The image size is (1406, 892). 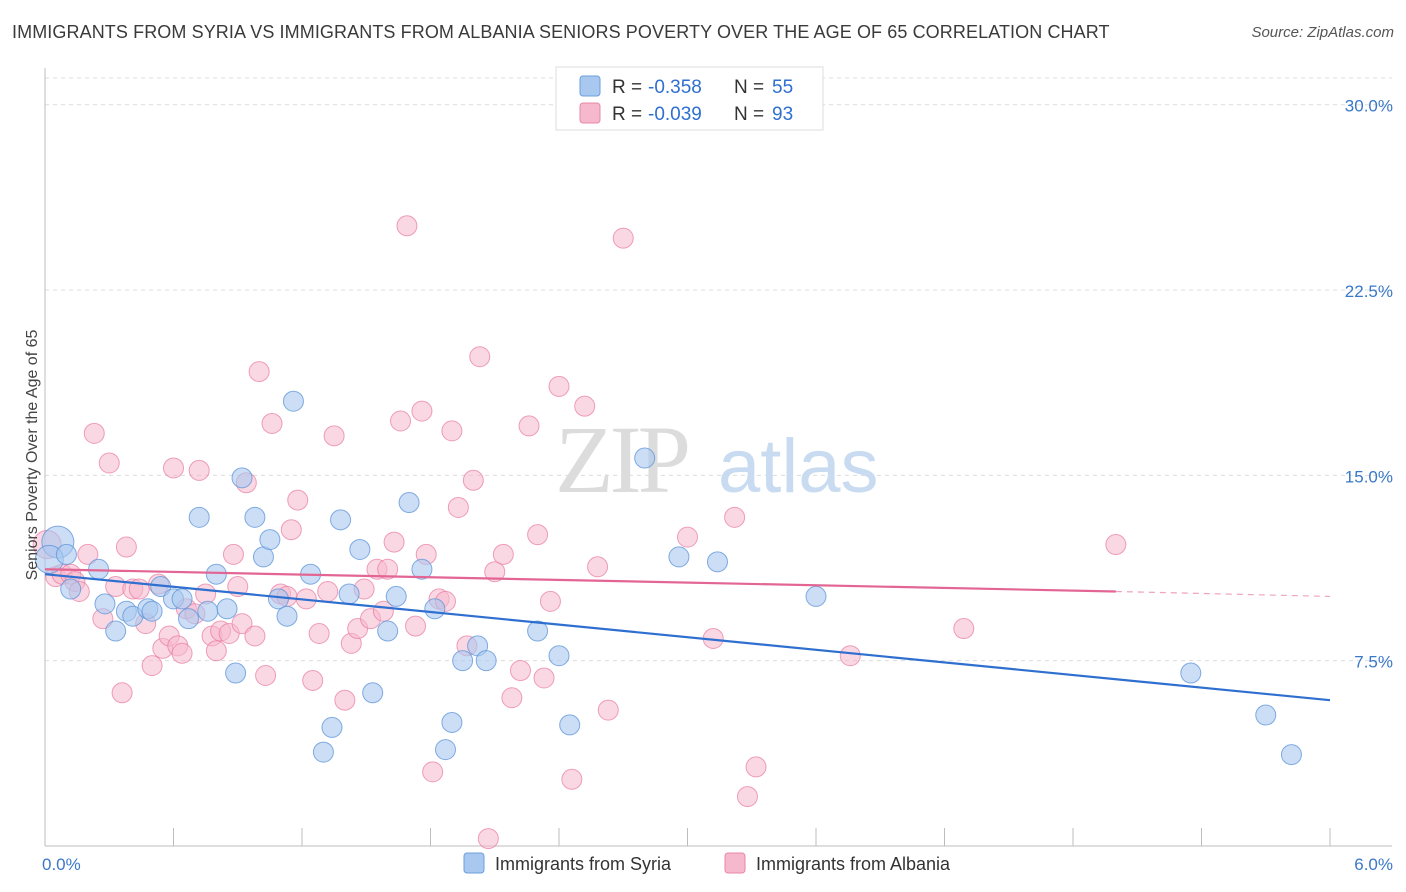 I want to click on y-tick-label: 22.5%, so click(x=1369, y=291).